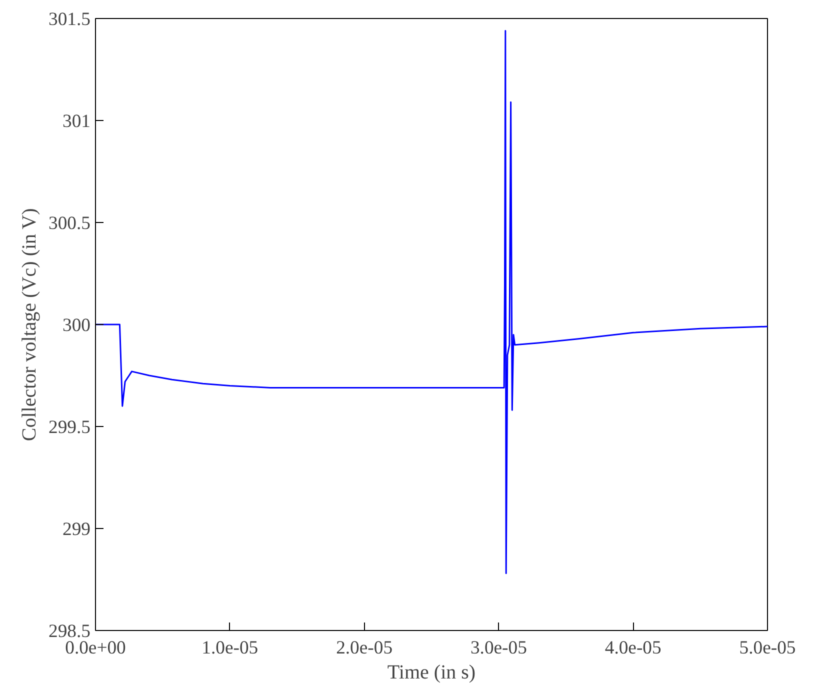 The height and width of the screenshot is (690, 817). I want to click on y-axis-title: Collector voltage (Vc) (in V), so click(29, 325).